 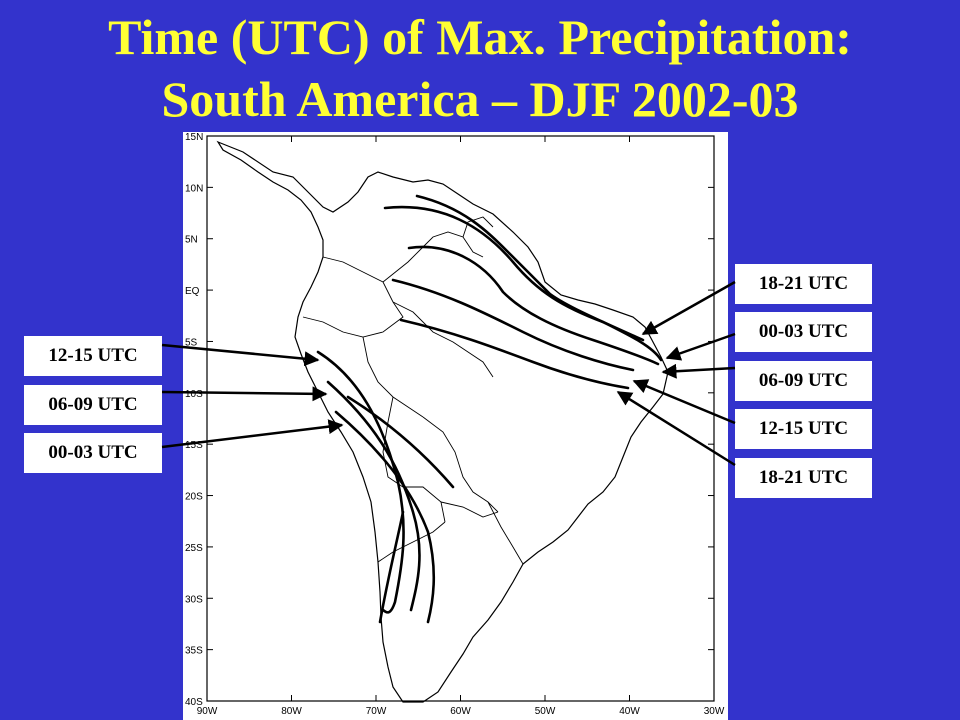 What do you see at coordinates (194, 394) in the screenshot?
I see `lat-label: 10S` at bounding box center [194, 394].